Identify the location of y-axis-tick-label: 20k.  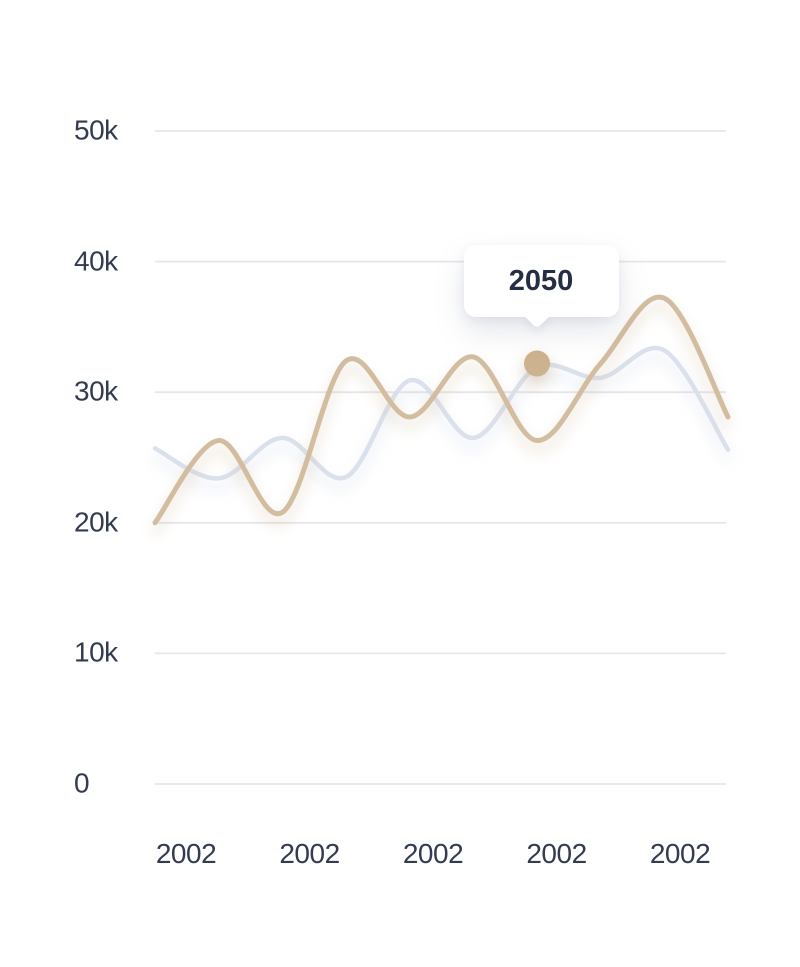
(96, 522).